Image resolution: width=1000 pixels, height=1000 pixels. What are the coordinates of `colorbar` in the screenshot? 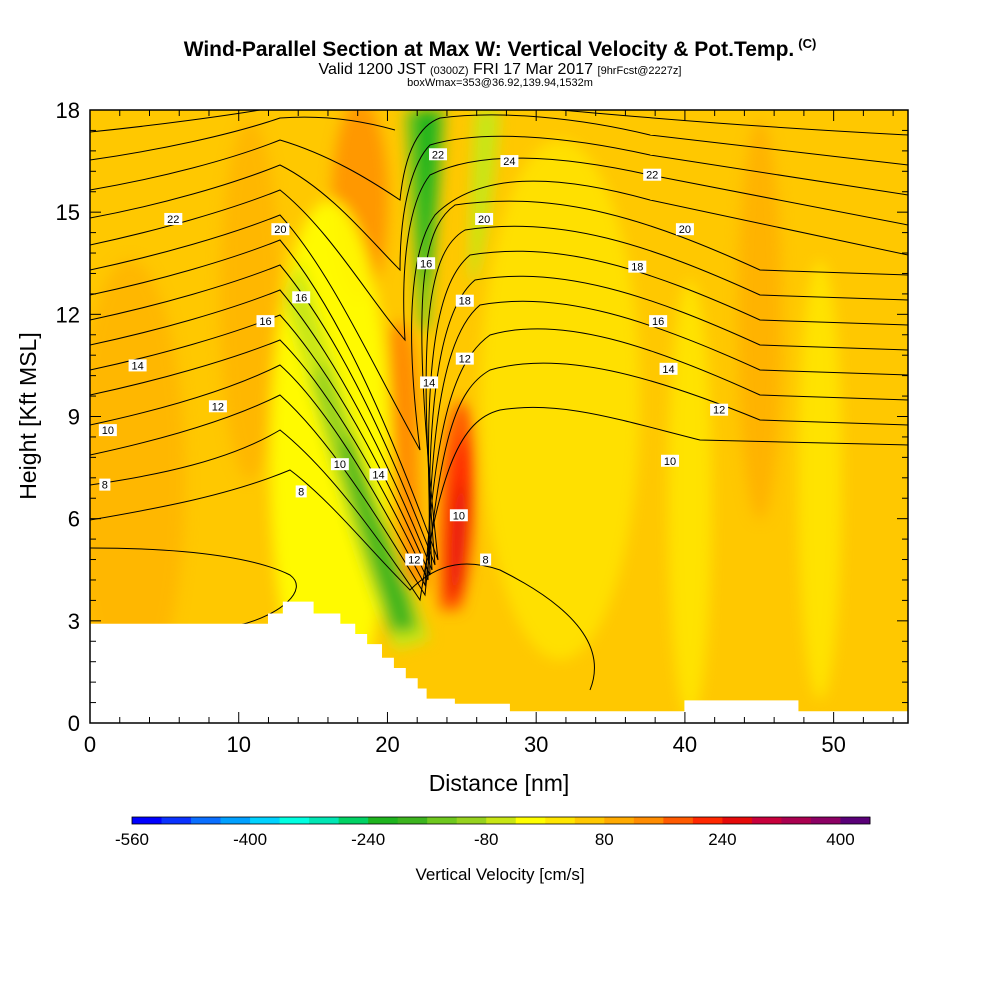 It's located at (501, 820).